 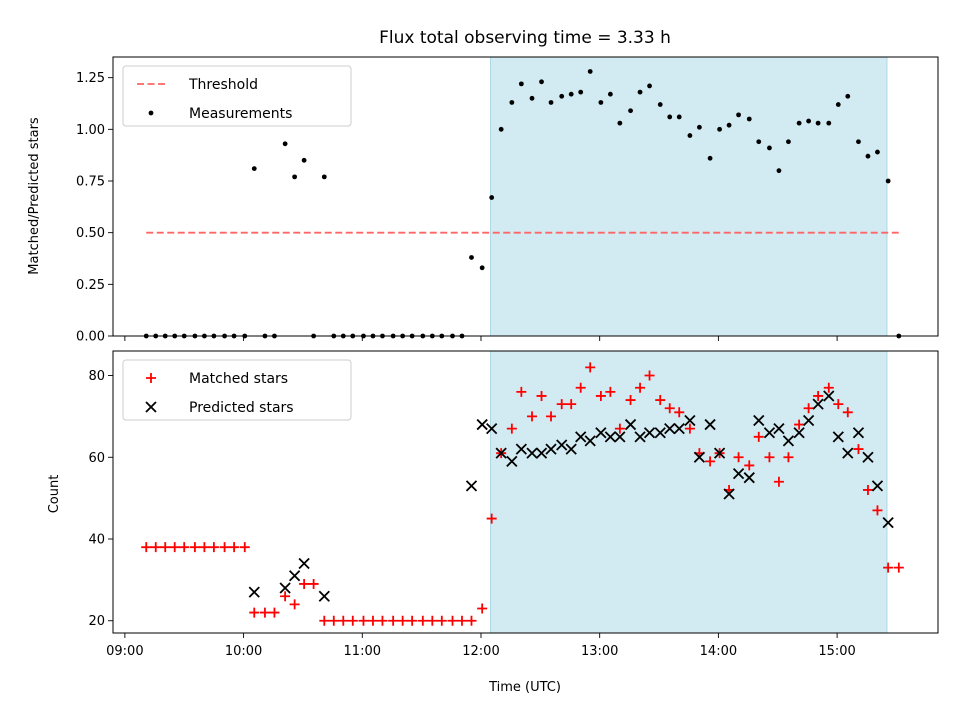 What do you see at coordinates (96, 376) in the screenshot?
I see `y-tick-label: 80` at bounding box center [96, 376].